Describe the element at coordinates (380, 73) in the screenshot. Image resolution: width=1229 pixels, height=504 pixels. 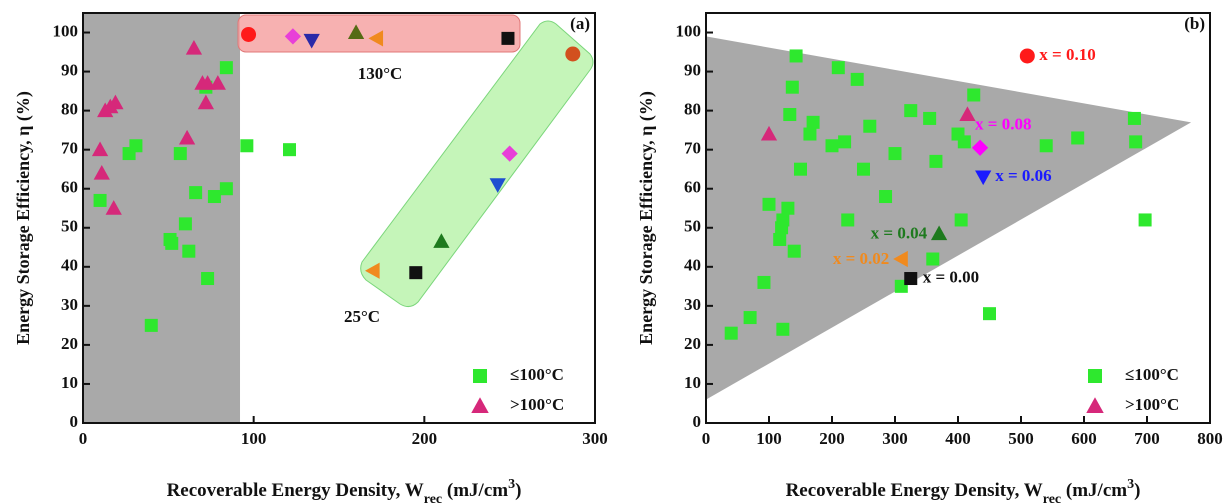
I see `annotation: 130°C` at that location.